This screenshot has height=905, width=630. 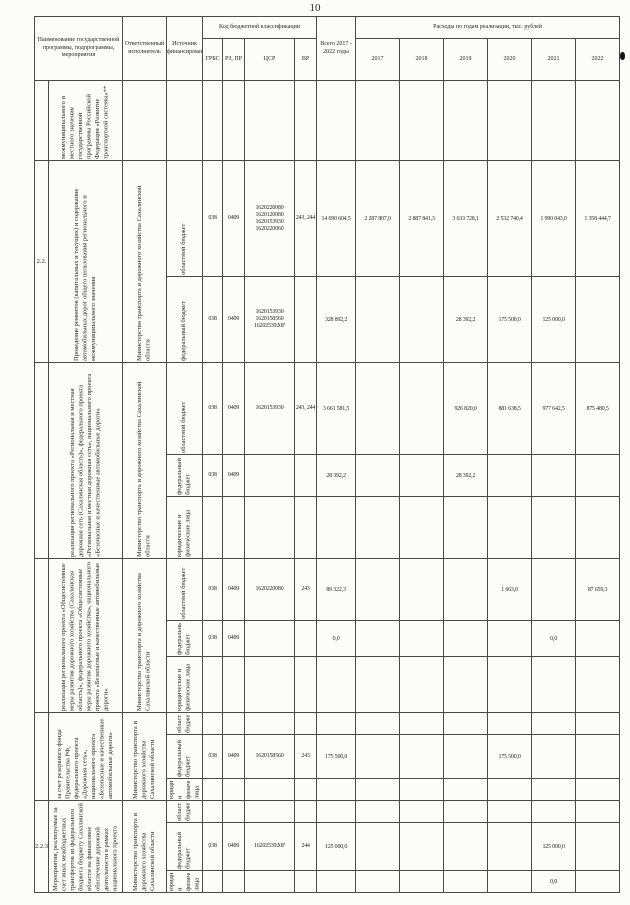 I want to click on year-value-cell: 1 990 043,0, so click(x=554, y=218).